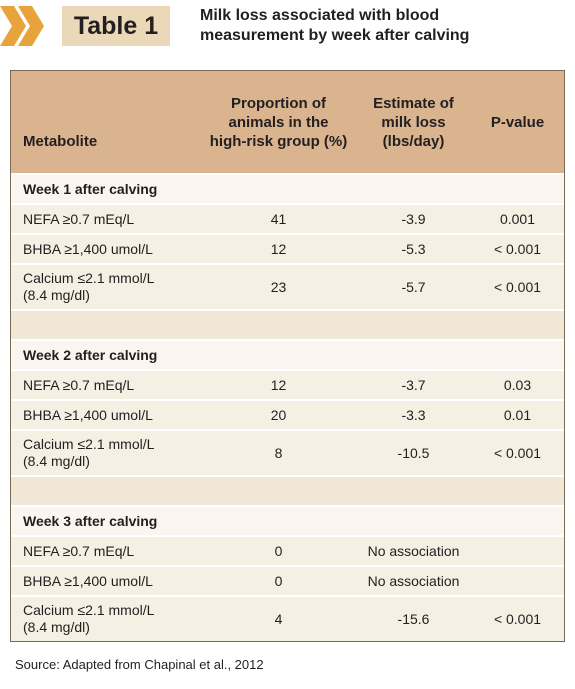 This screenshot has width=575, height=689. I want to click on data-row: BHBA ≥1,400 umol/L 0 No association, so click(287, 580).